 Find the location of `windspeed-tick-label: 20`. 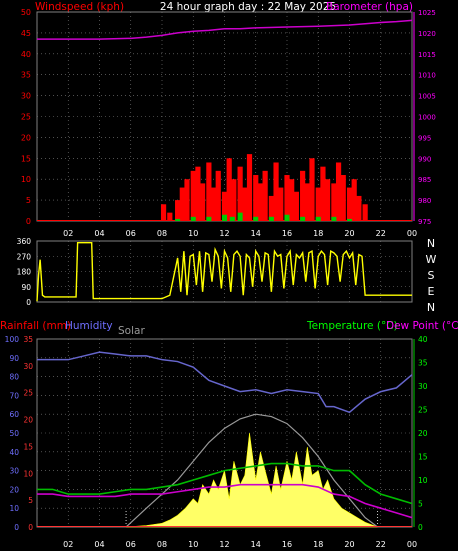

windspeed-tick-label: 20 is located at coordinates (26, 137).